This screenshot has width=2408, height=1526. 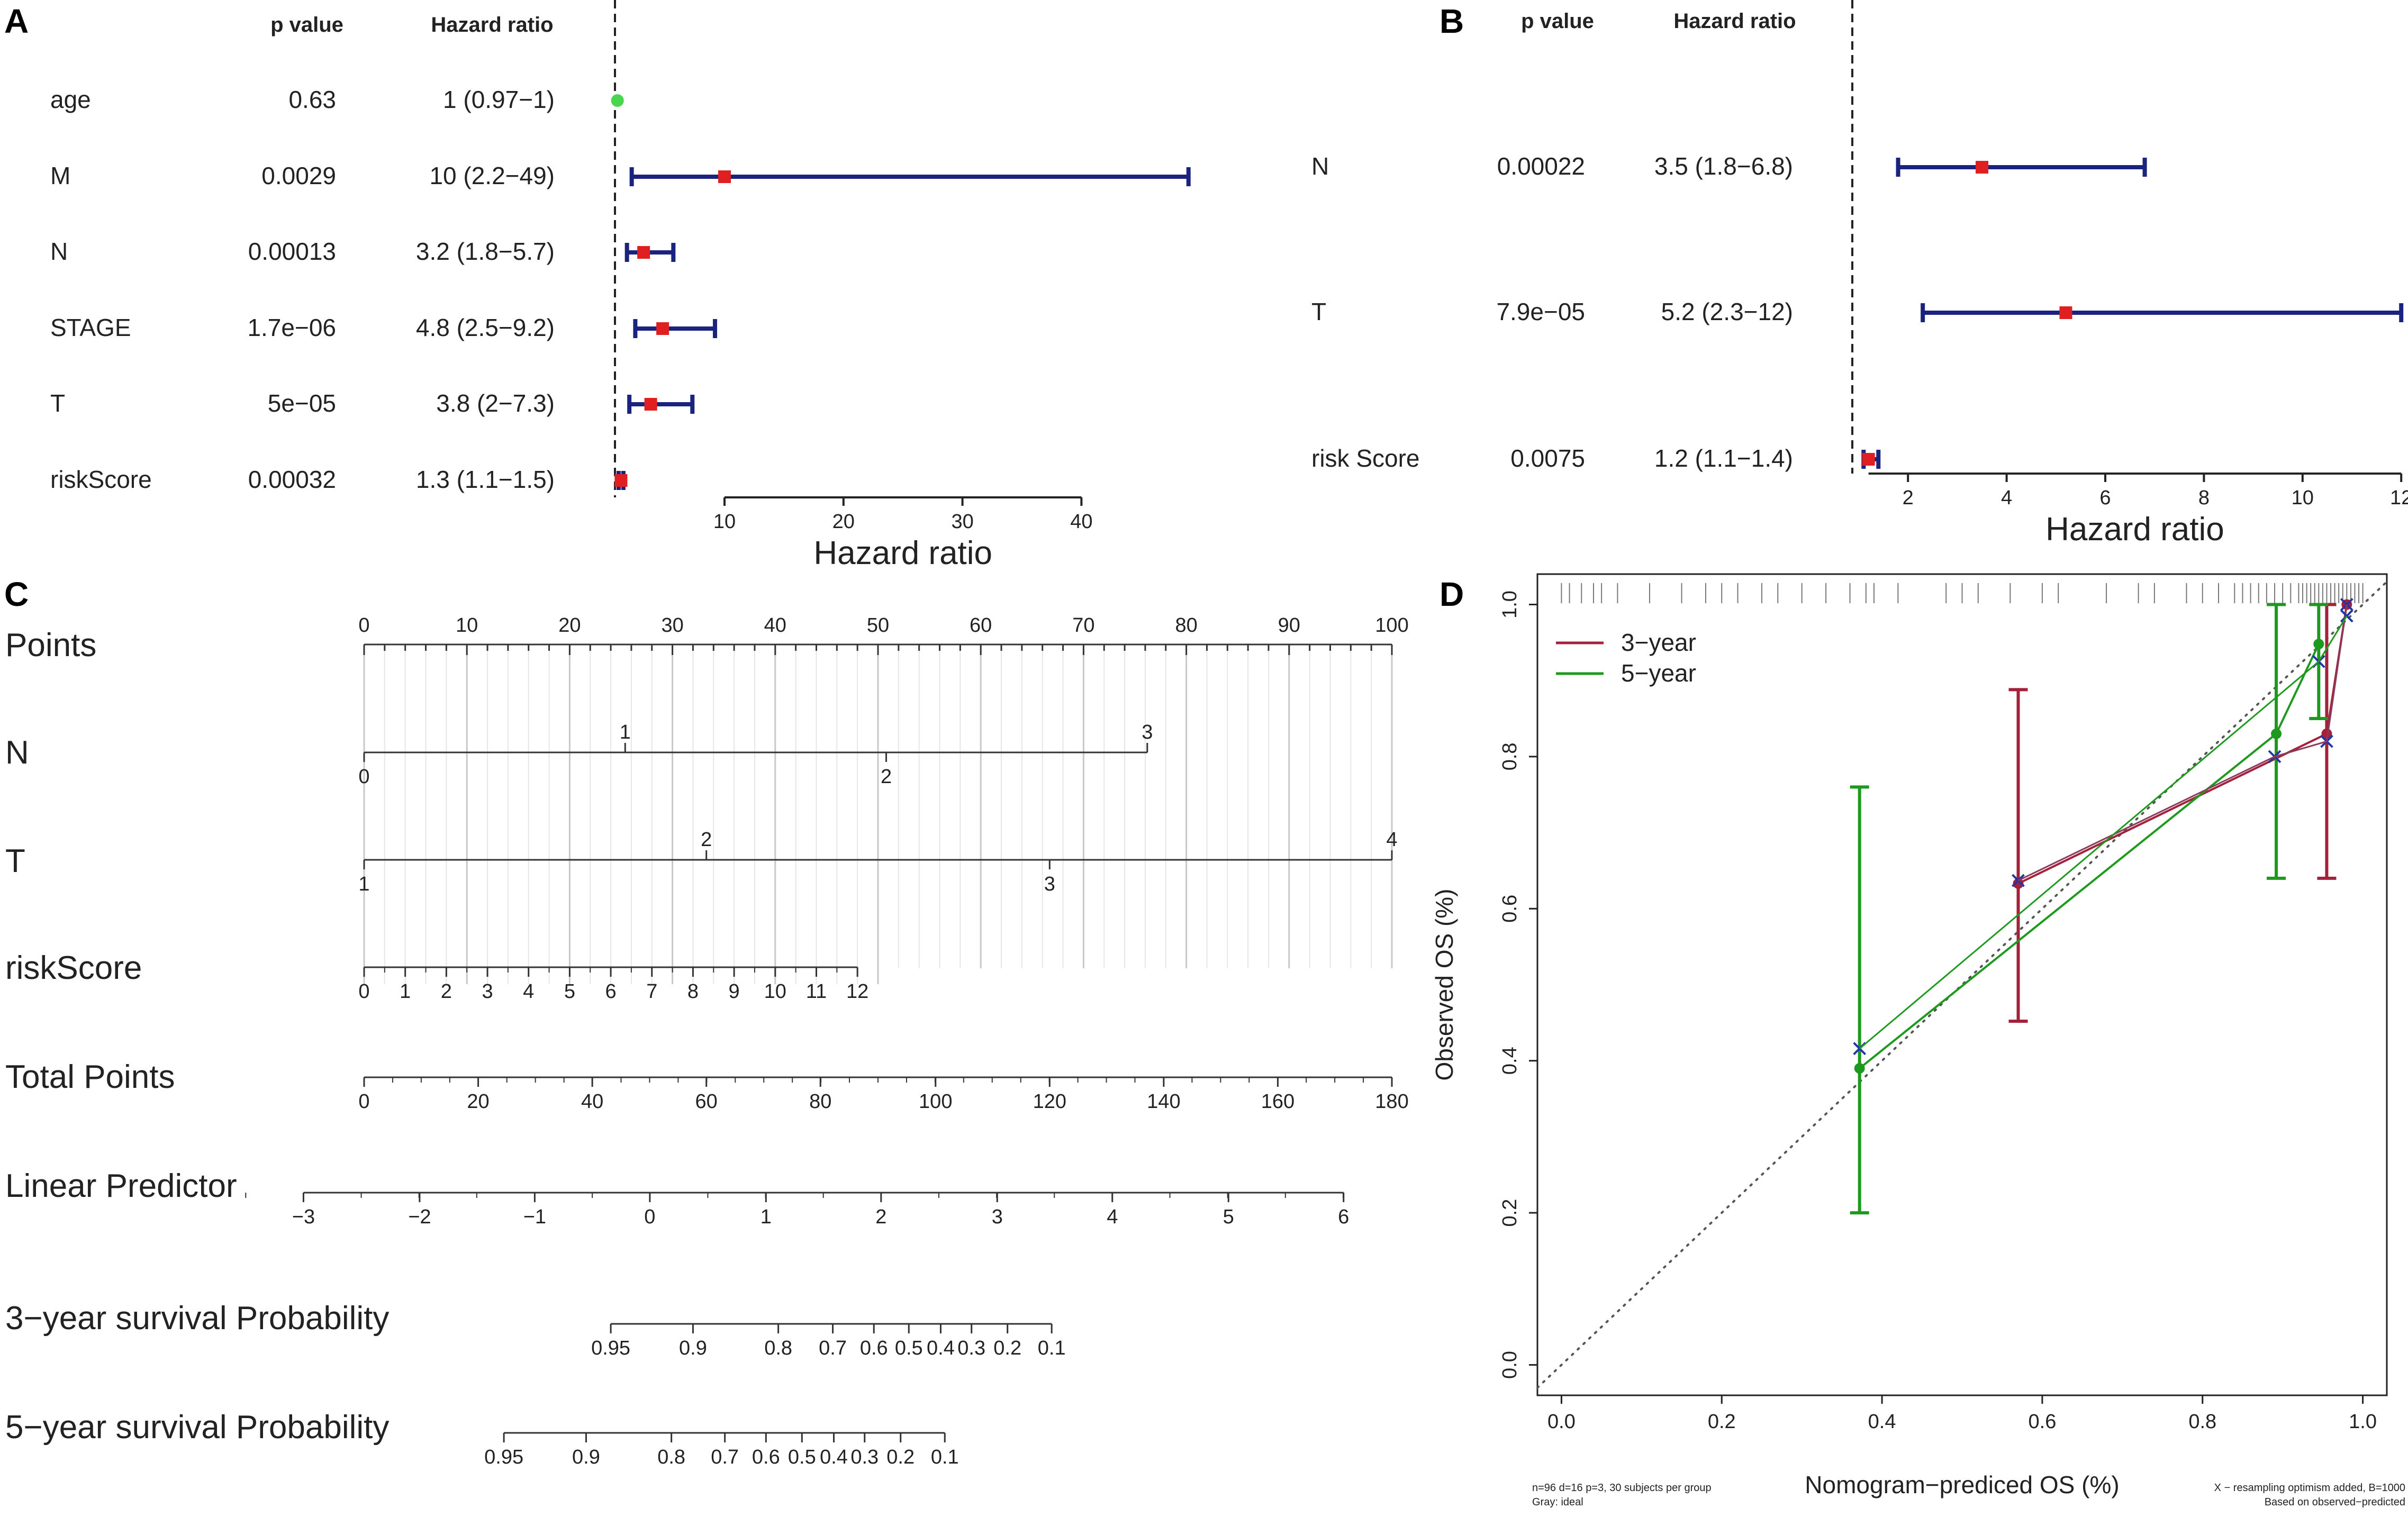 I want to click on tick-label: 0.6, so click(x=874, y=1348).